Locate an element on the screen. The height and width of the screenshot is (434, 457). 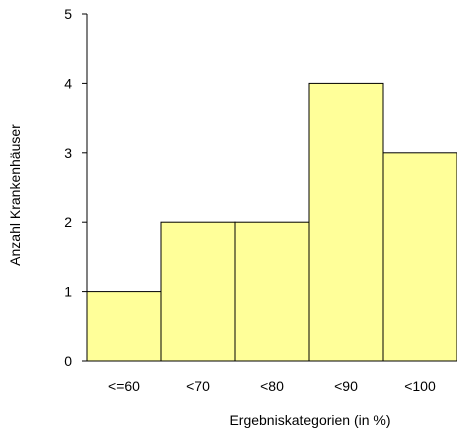
y-tick-label-5: 5 is located at coordinates (68, 14).